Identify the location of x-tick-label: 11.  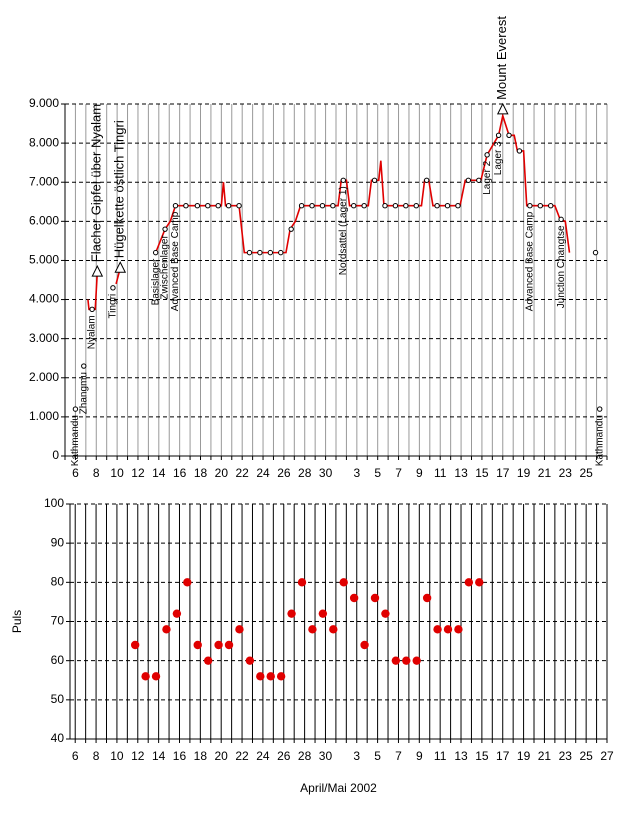
(440, 473).